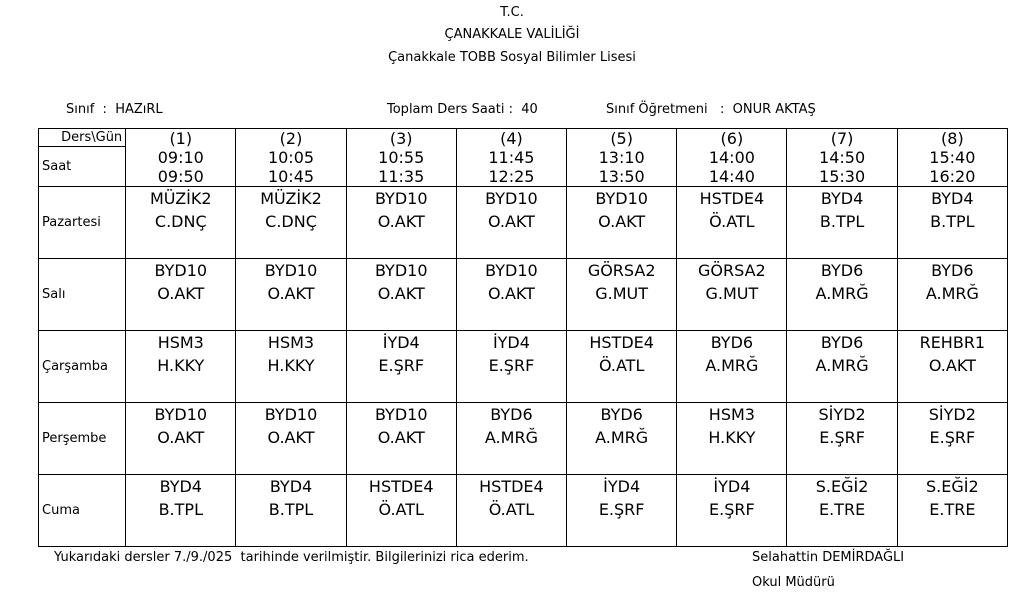  What do you see at coordinates (82, 137) in the screenshot?
I see `corner-cell: Ders\Gün` at bounding box center [82, 137].